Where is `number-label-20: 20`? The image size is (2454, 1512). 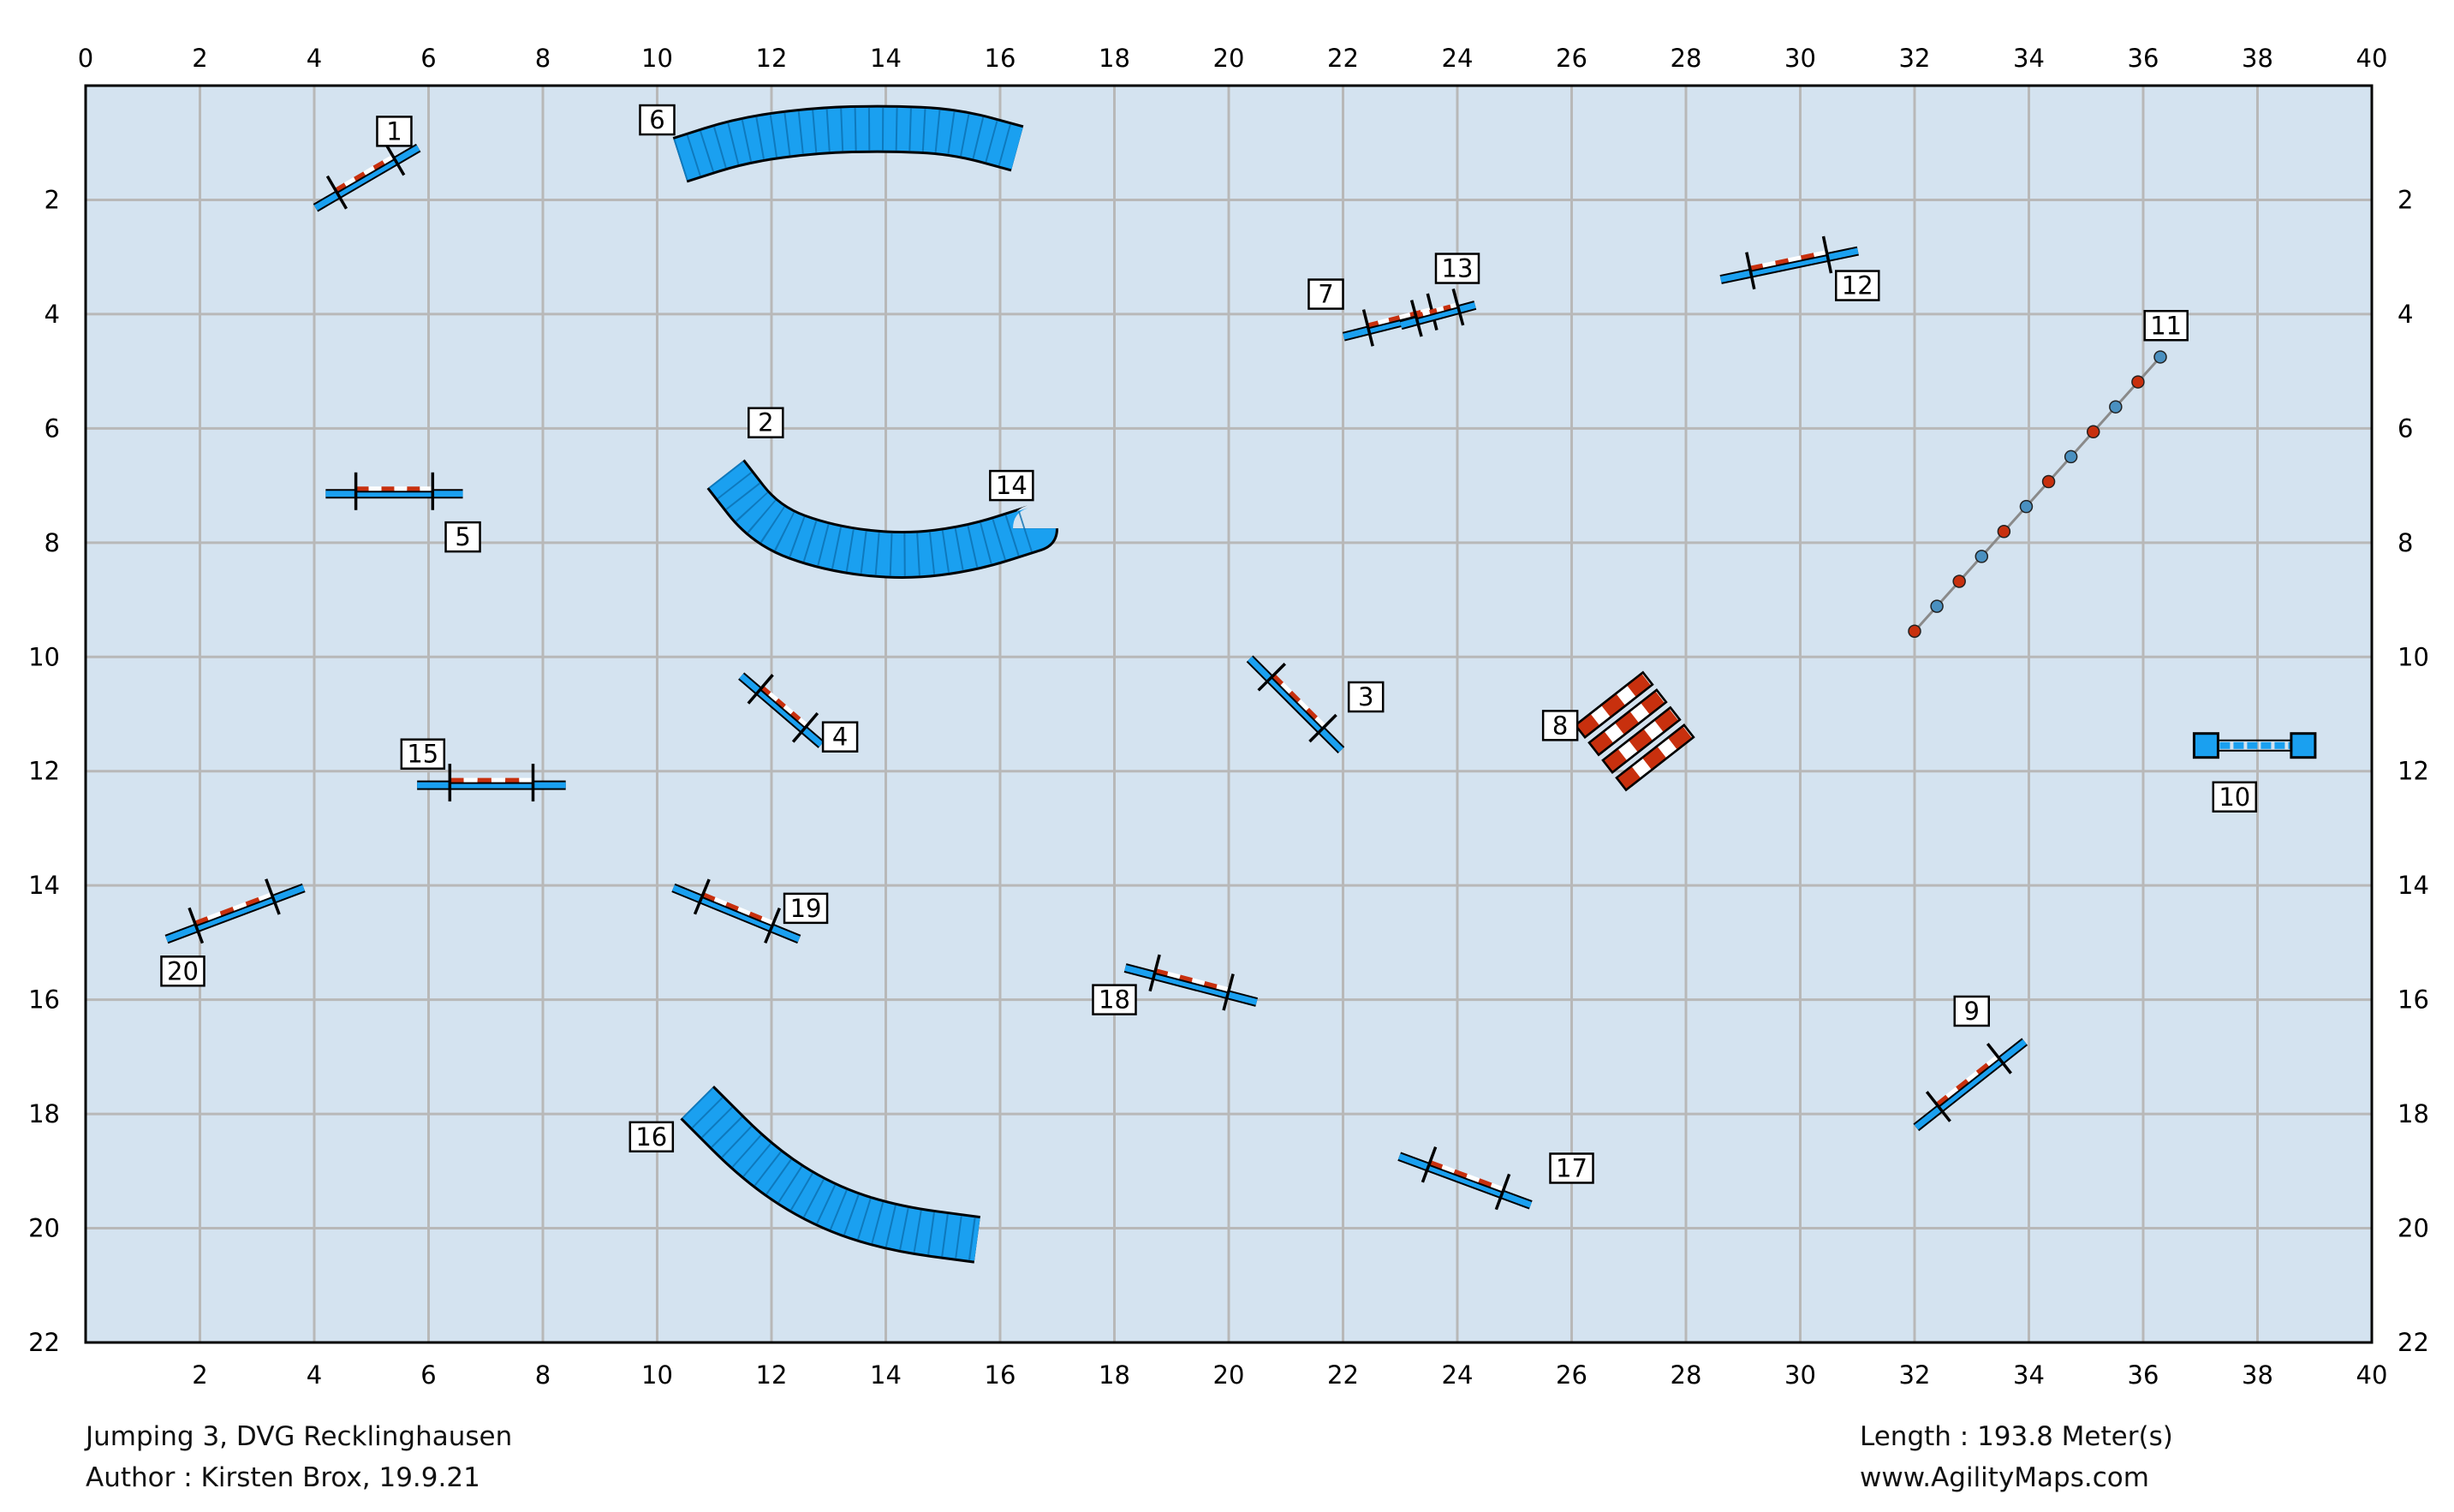
number-label-20: 20 is located at coordinates (183, 970).